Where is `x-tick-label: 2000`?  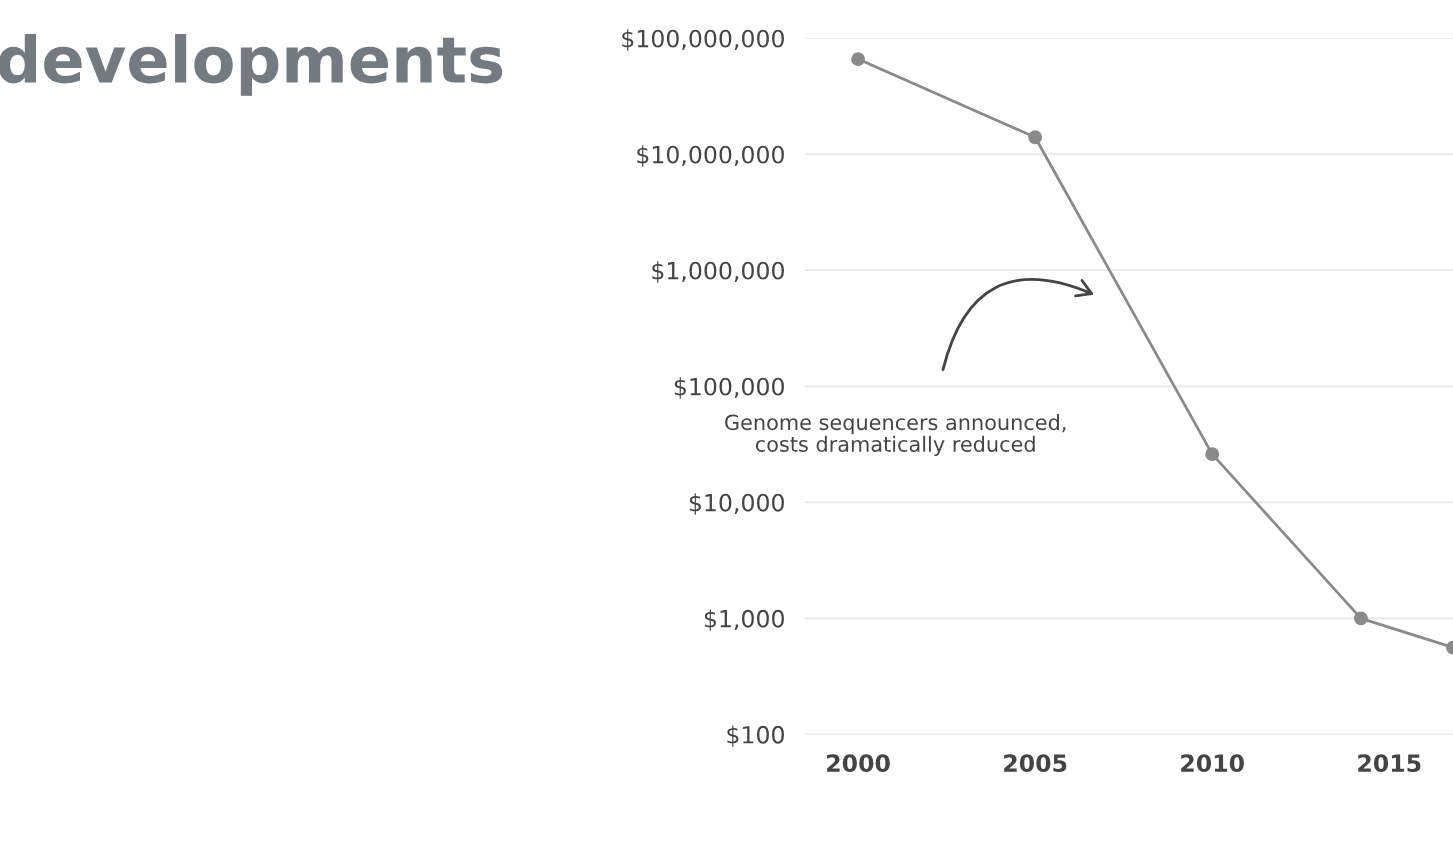
x-tick-label: 2000 is located at coordinates (858, 763).